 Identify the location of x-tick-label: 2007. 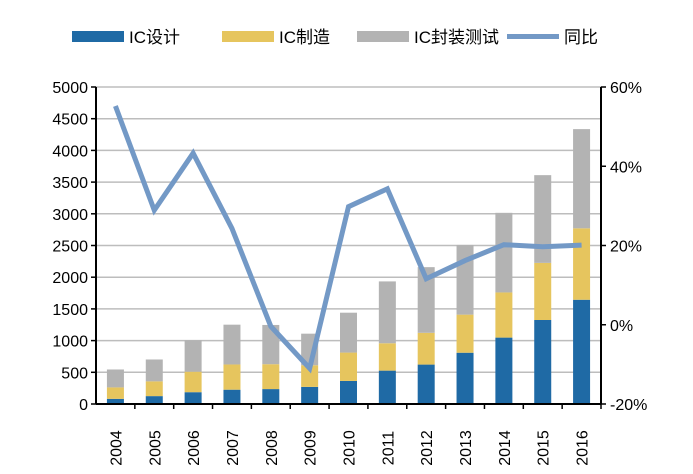
(233, 448).